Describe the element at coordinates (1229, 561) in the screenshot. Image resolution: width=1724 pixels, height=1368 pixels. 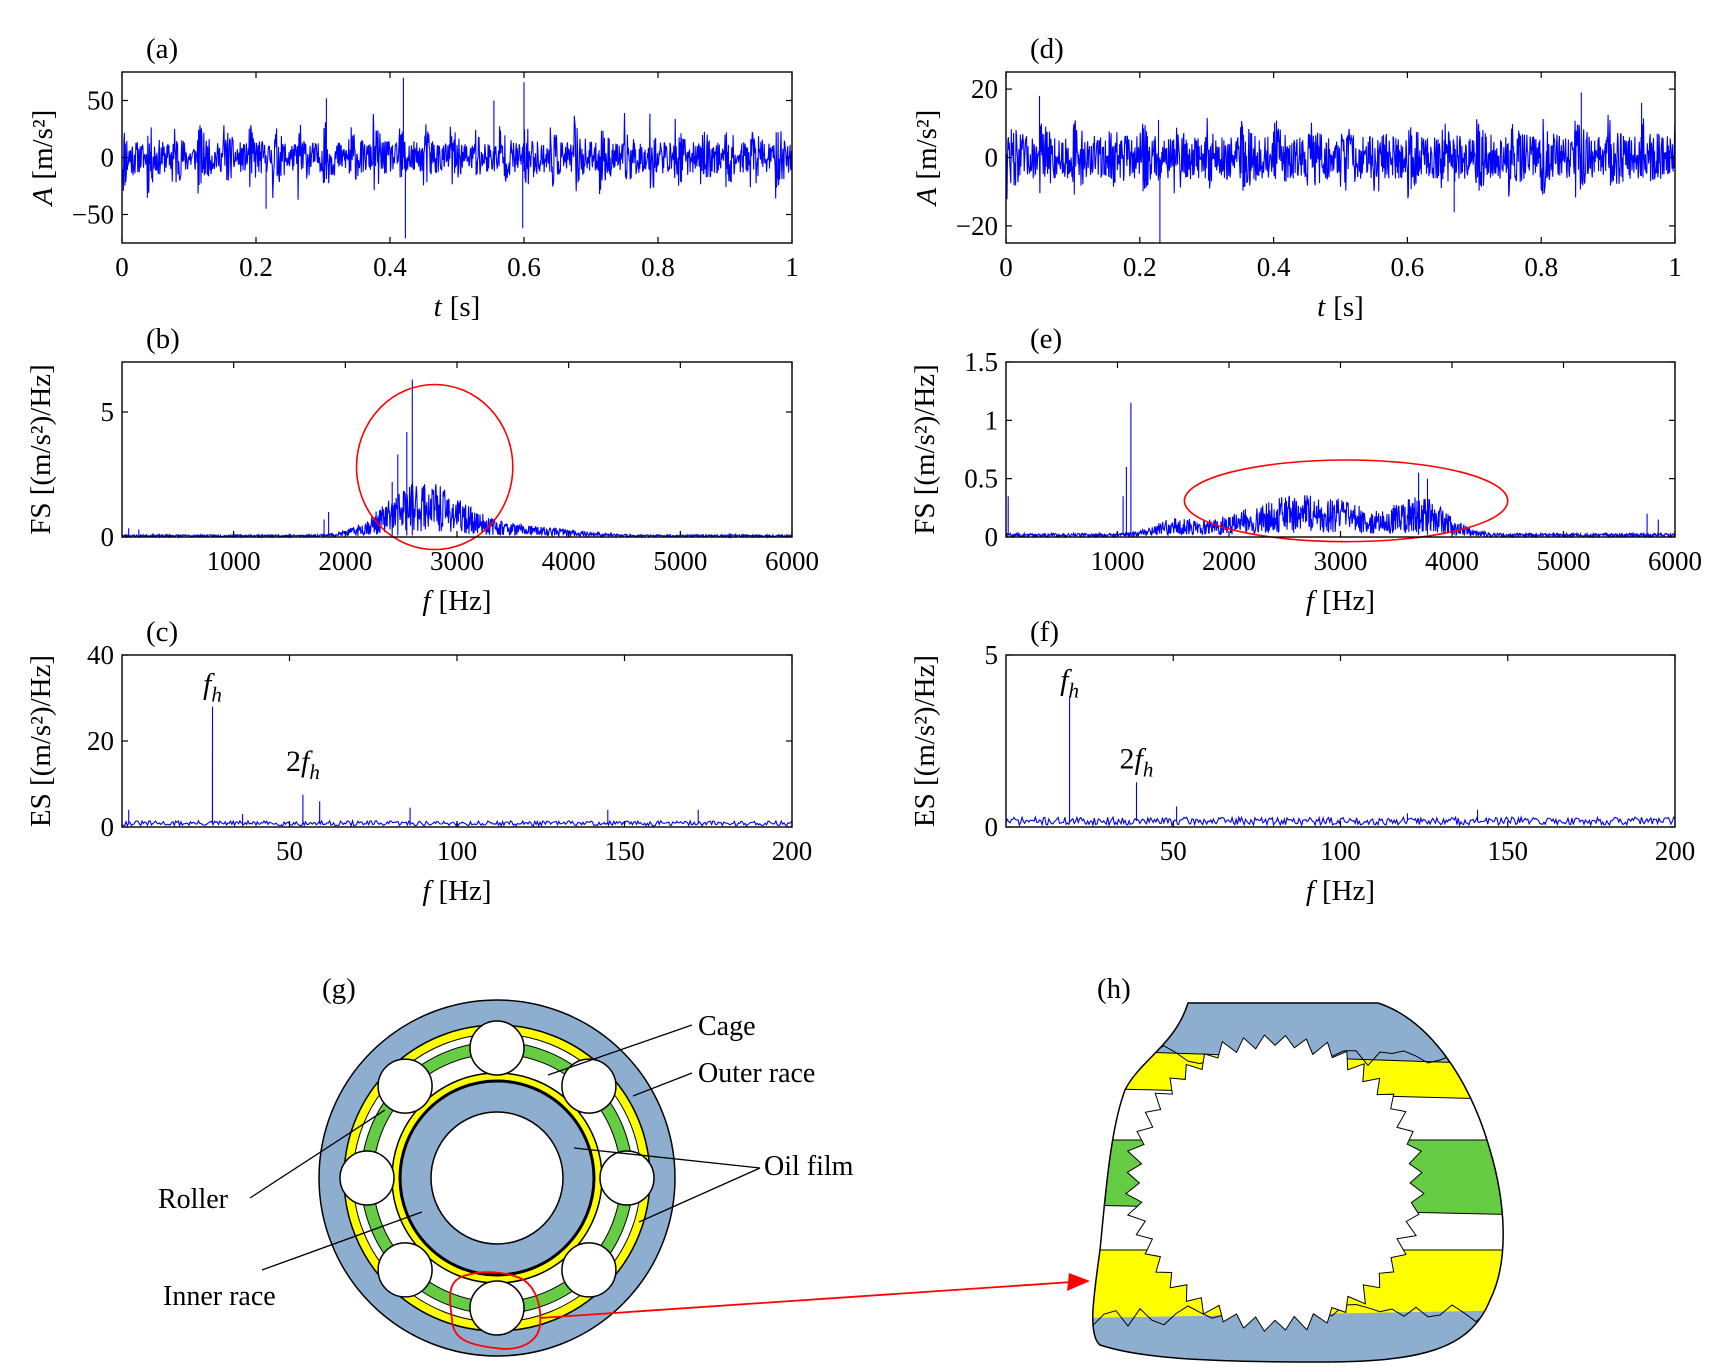
I see `x-tick-label: 2000` at that location.